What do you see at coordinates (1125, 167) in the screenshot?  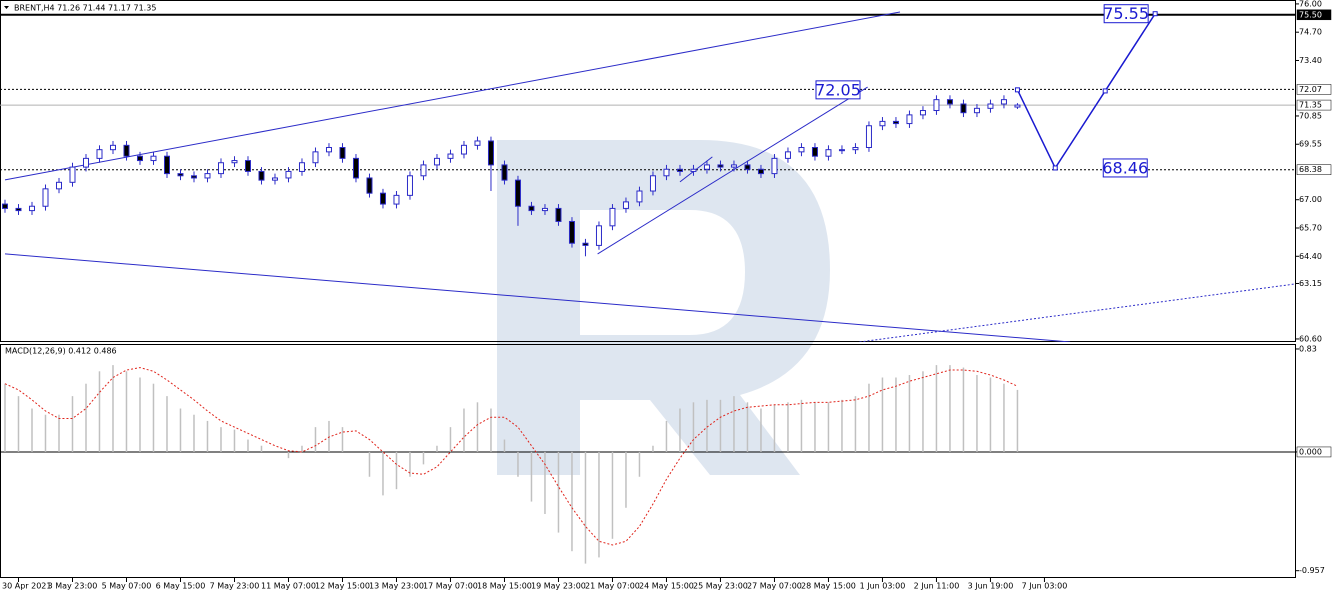 I see `target-label: 68.46` at bounding box center [1125, 167].